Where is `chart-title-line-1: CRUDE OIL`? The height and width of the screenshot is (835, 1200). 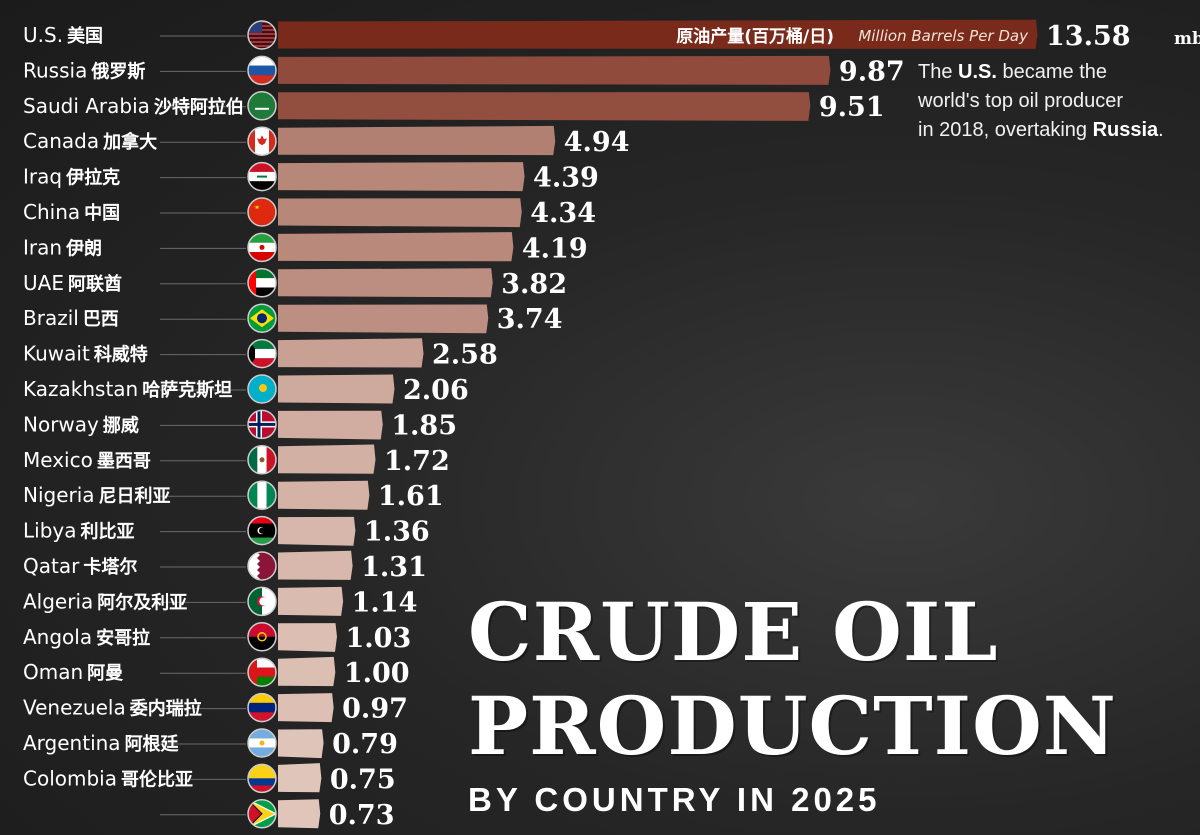
chart-title-line-1: CRUDE OIL is located at coordinates (733, 632).